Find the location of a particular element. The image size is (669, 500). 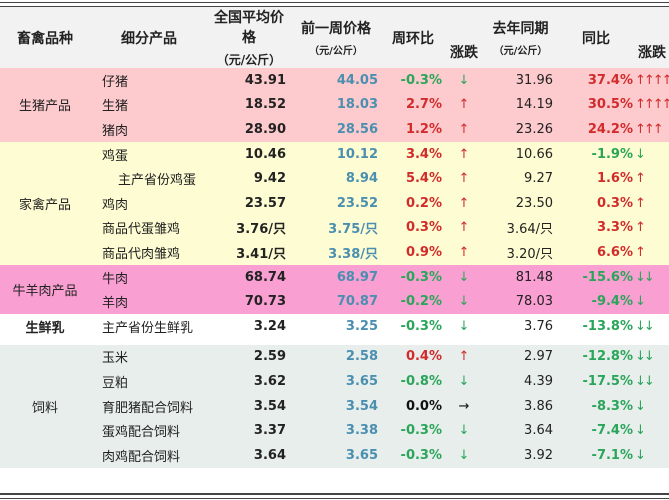

prev-price-cell: 3.38 is located at coordinates (361, 431).